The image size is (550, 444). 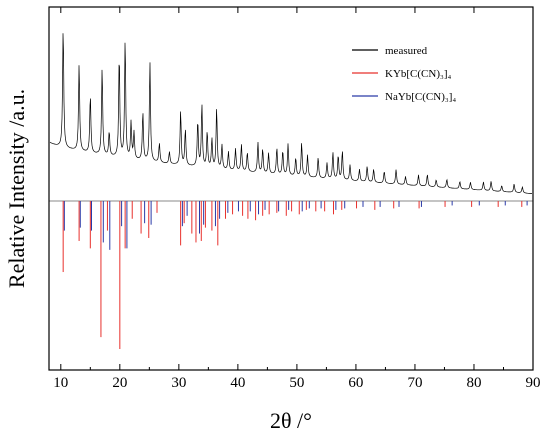 What do you see at coordinates (60, 383) in the screenshot?
I see `x-tick-label: 10` at bounding box center [60, 383].